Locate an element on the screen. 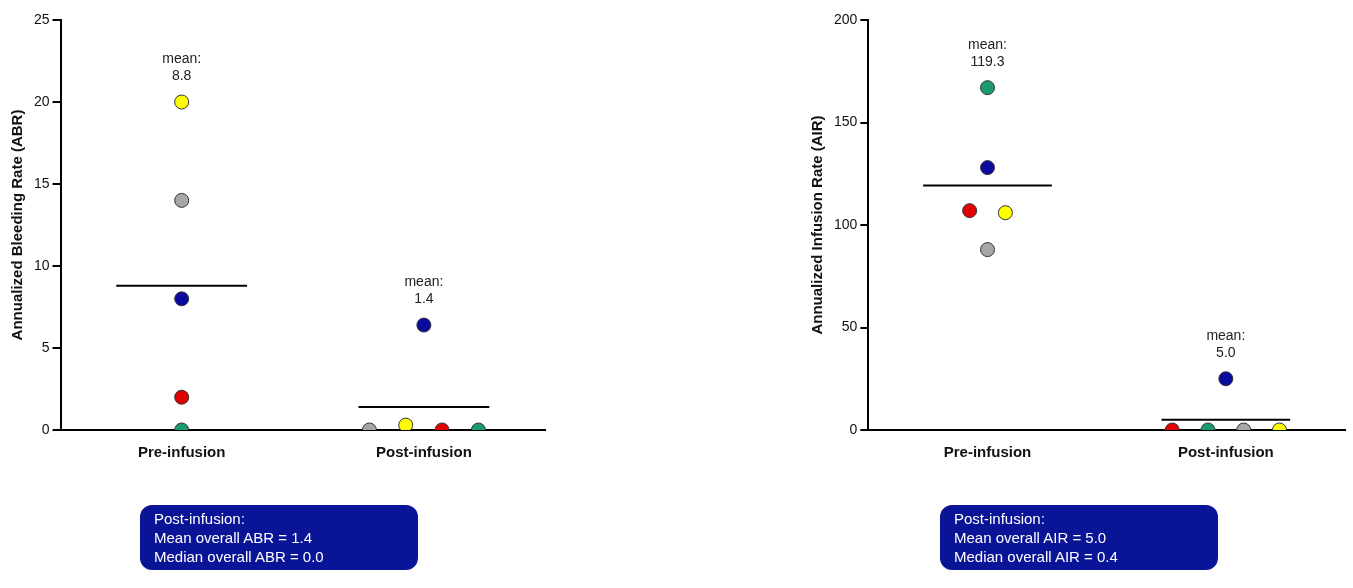 The image size is (1353, 588). y-tick-label: 20 is located at coordinates (41, 100).